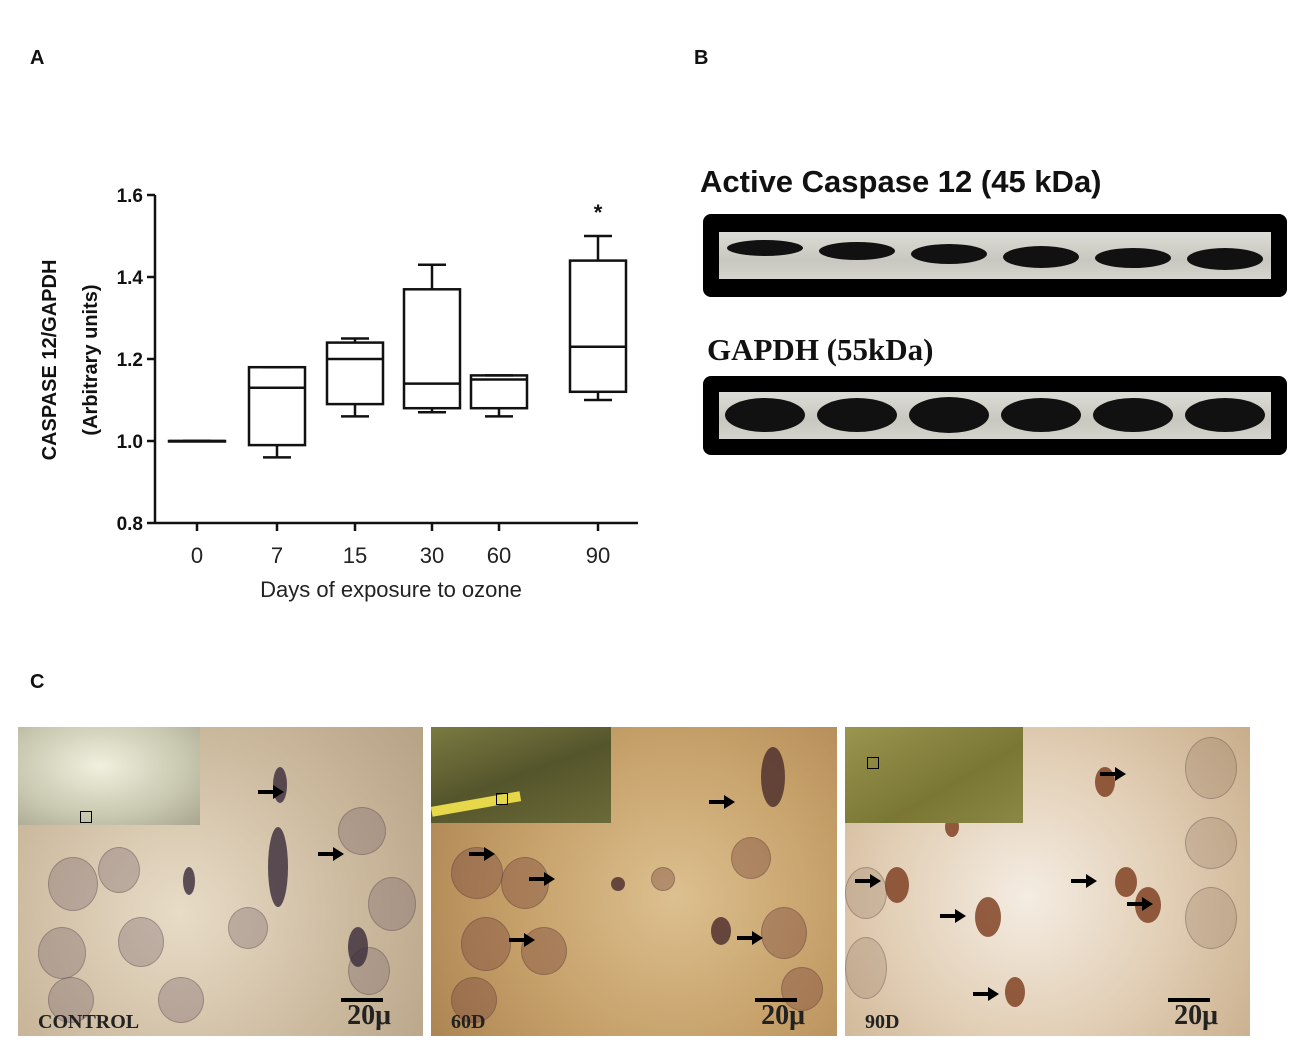  What do you see at coordinates (50, 360) in the screenshot?
I see `y-axis-label: CASPASE 12/GAPDH` at bounding box center [50, 360].